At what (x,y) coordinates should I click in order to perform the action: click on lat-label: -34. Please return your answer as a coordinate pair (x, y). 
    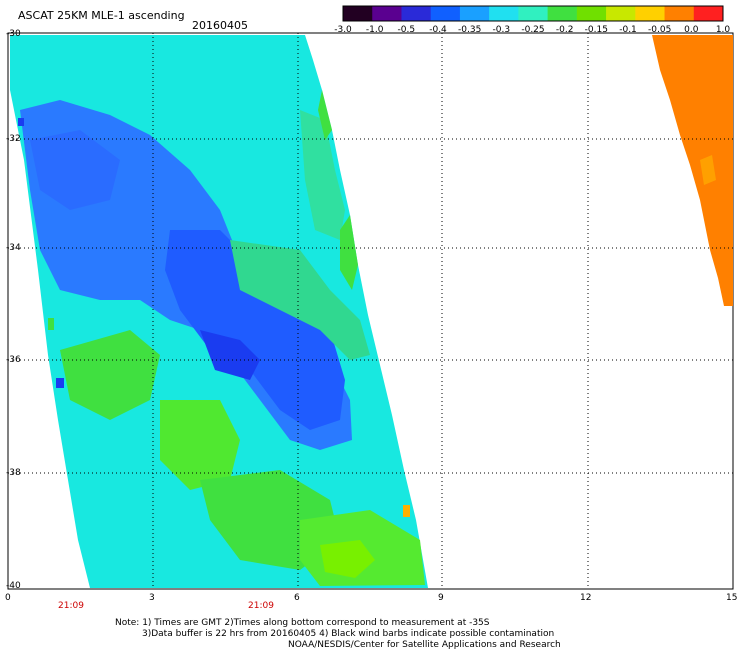
    Looking at the image, I should click on (13, 248).